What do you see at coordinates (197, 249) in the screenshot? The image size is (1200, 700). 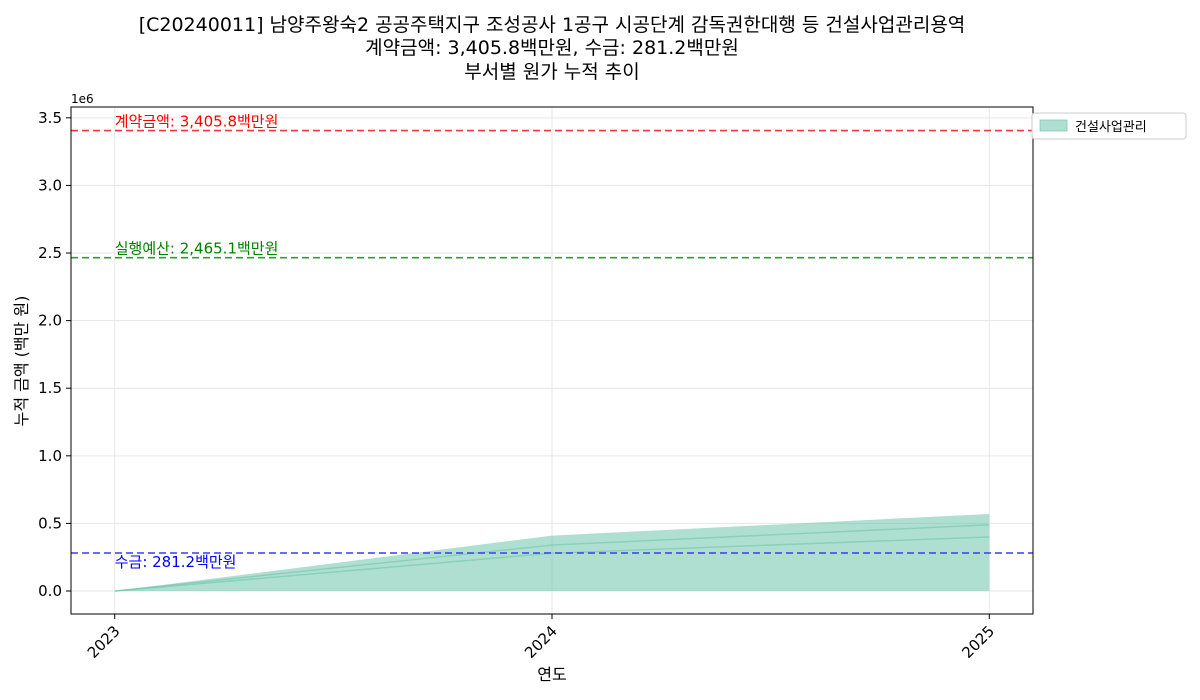 I see `reference-line-label: 실행예산: 2,465.1백만원` at bounding box center [197, 249].